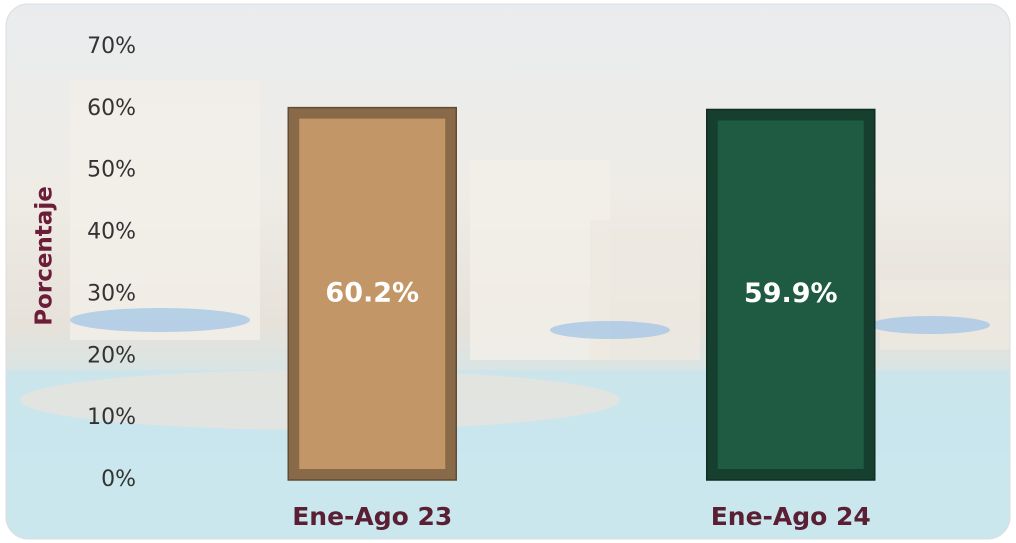 This screenshot has width=1016, height=543. What do you see at coordinates (372, 516) in the screenshot?
I see `x-tick-label: Ene-Ago 23` at bounding box center [372, 516].